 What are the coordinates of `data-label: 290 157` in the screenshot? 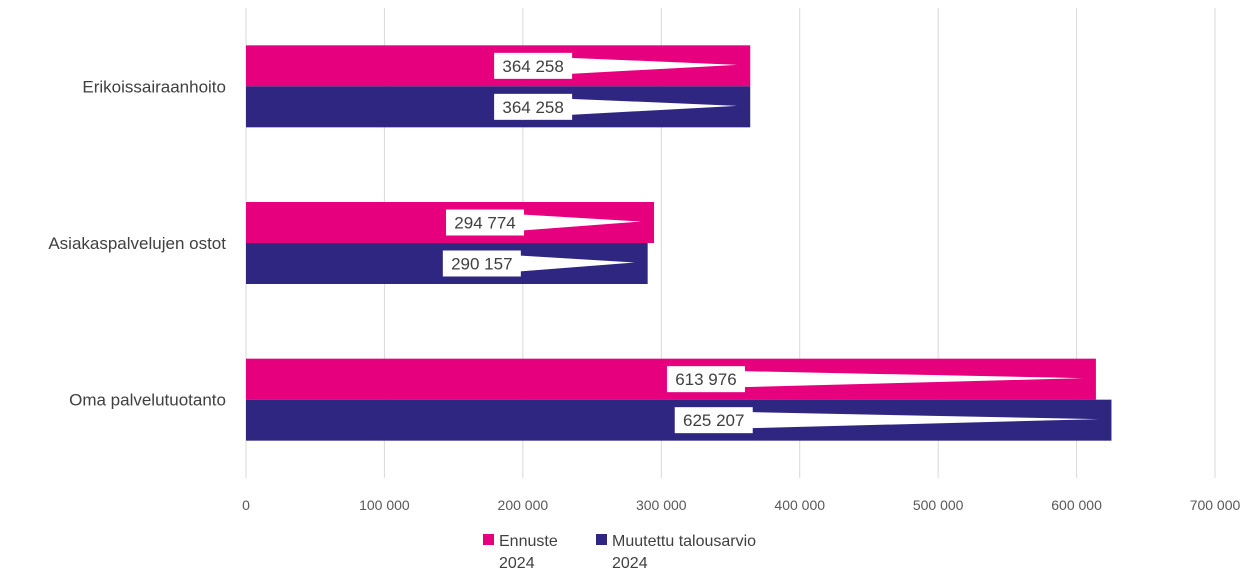 It's located at (481, 264).